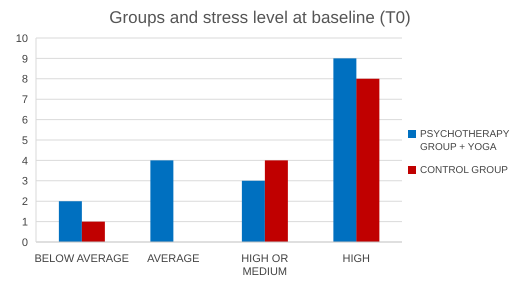 Image resolution: width=520 pixels, height=285 pixels. What do you see at coordinates (25, 202) in the screenshot?
I see `y-tick-label: 2` at bounding box center [25, 202].